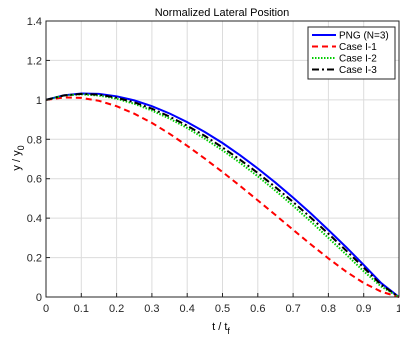  Describe the element at coordinates (34, 259) in the screenshot. I see `y-tick-label: 0.2` at that location.